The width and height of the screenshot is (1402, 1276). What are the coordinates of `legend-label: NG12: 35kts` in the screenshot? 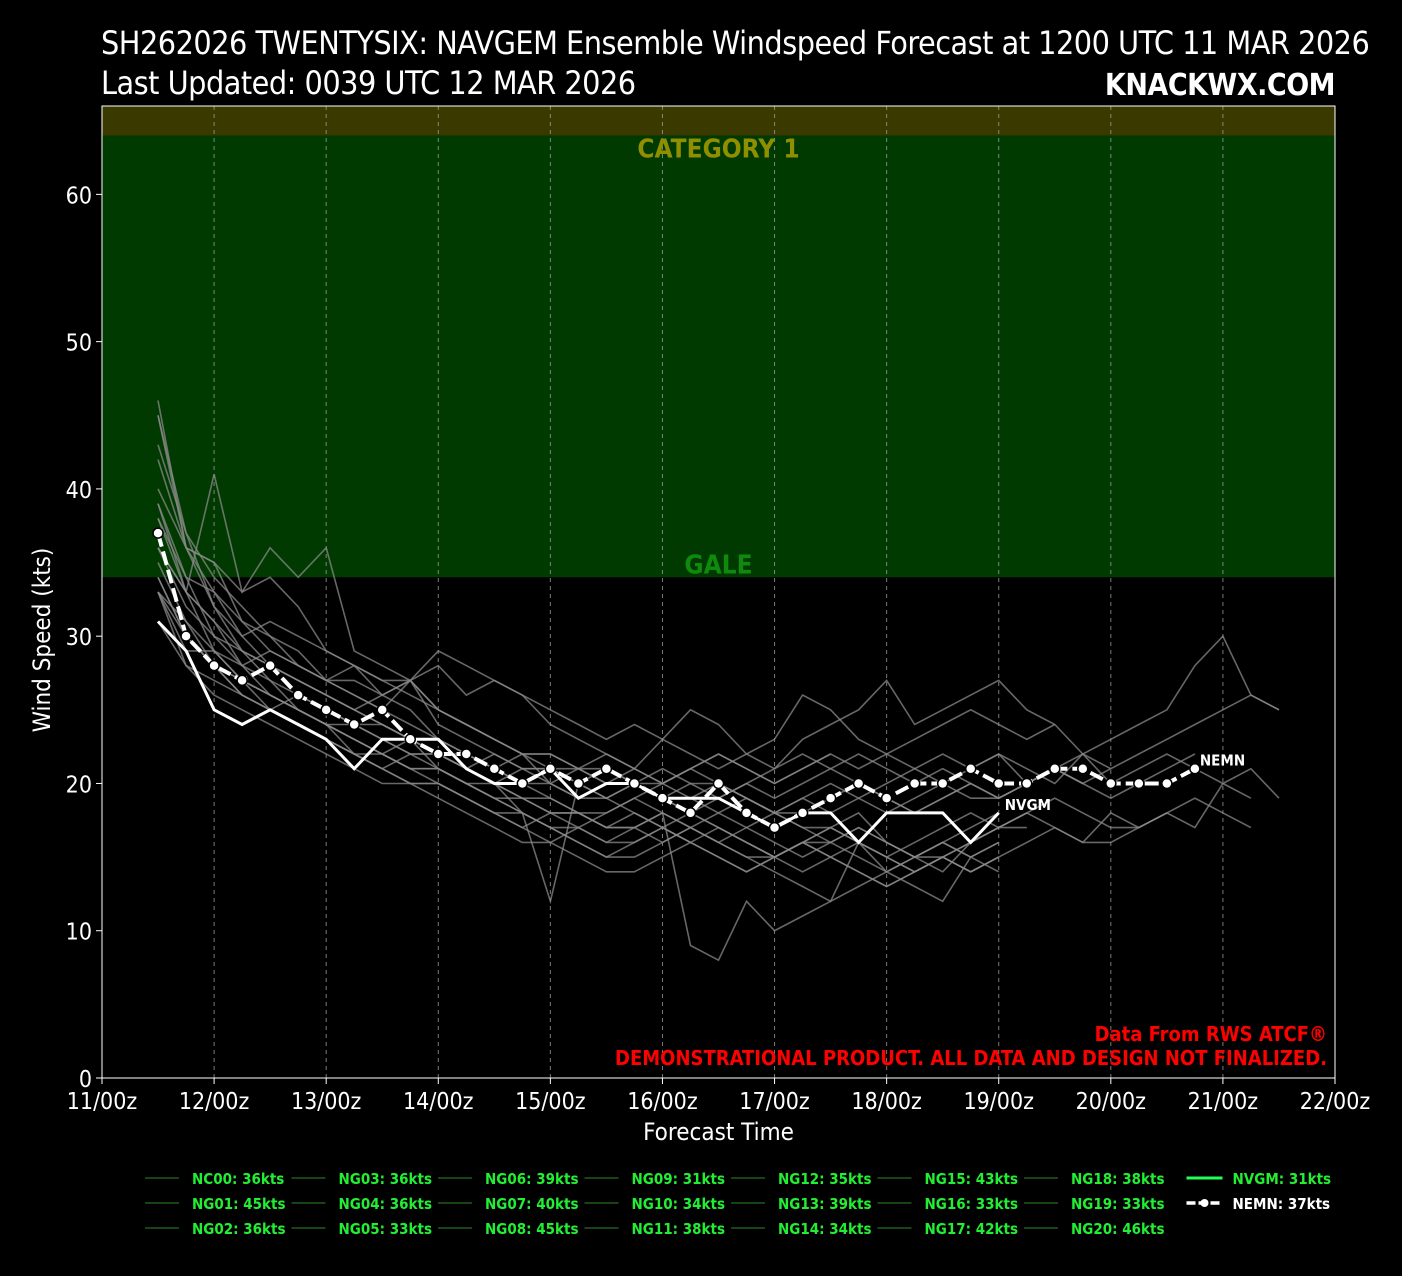 It's located at (824, 1179).